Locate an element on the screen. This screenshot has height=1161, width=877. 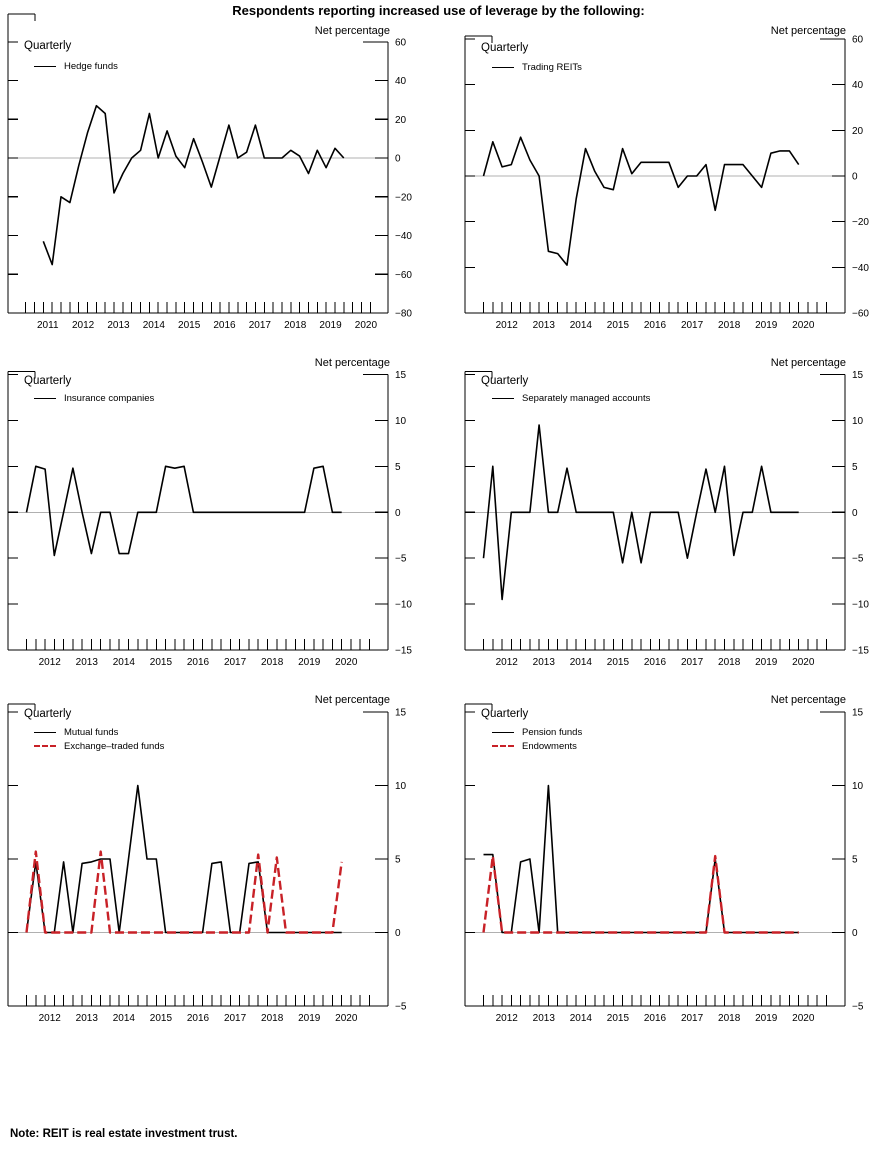
svg-text: −40 is located at coordinates (860, 268).